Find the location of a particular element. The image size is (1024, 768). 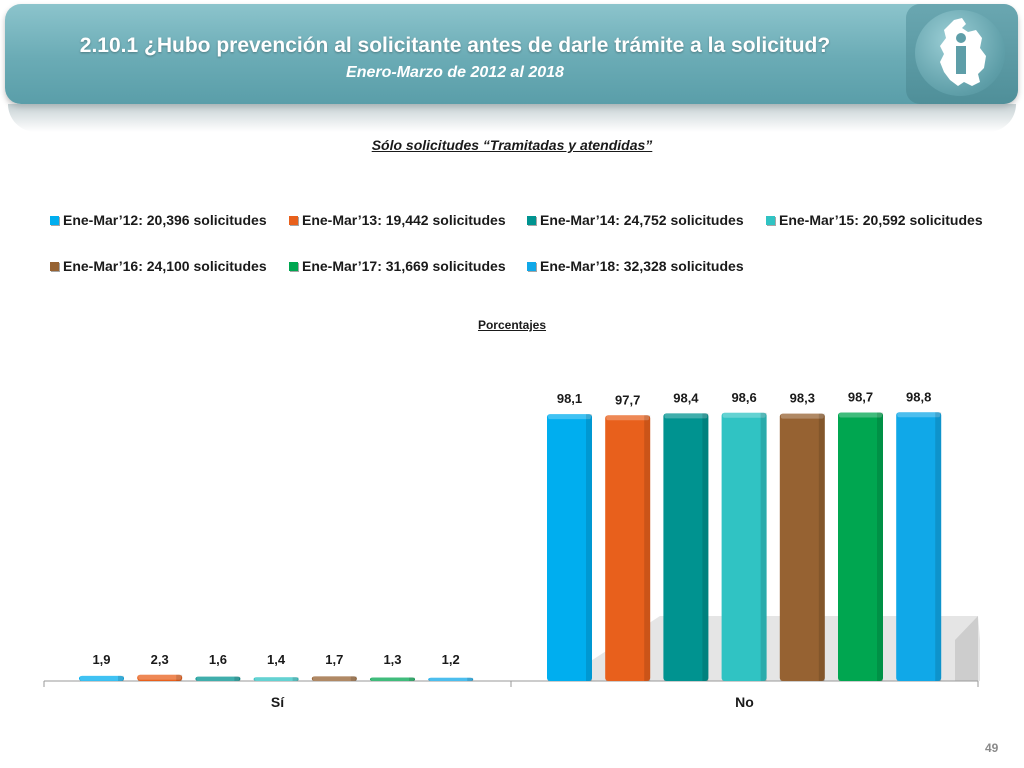

legend-item: Ene-Mar’14: 24,752 solicitudes is located at coordinates (635, 220).